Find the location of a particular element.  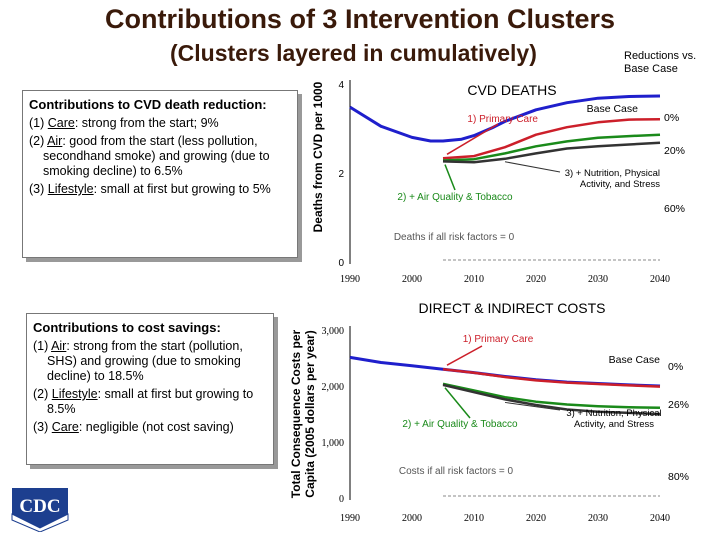

deaths-box-item: (1) Care: strong from the start; 9% is located at coordinates (161, 123).